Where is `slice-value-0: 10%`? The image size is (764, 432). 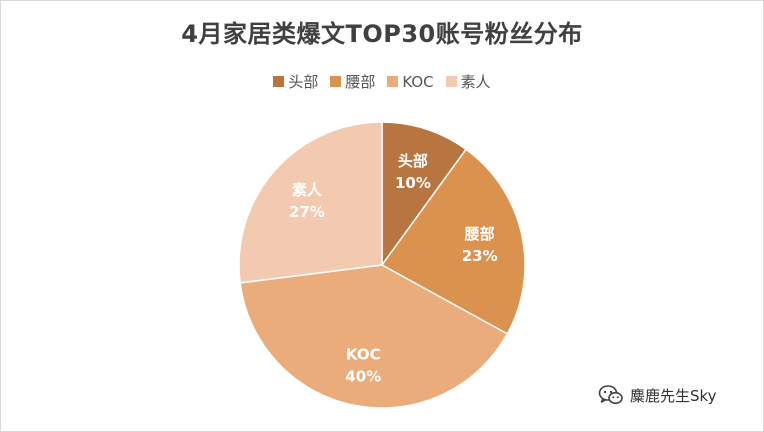 slice-value-0: 10% is located at coordinates (413, 183).